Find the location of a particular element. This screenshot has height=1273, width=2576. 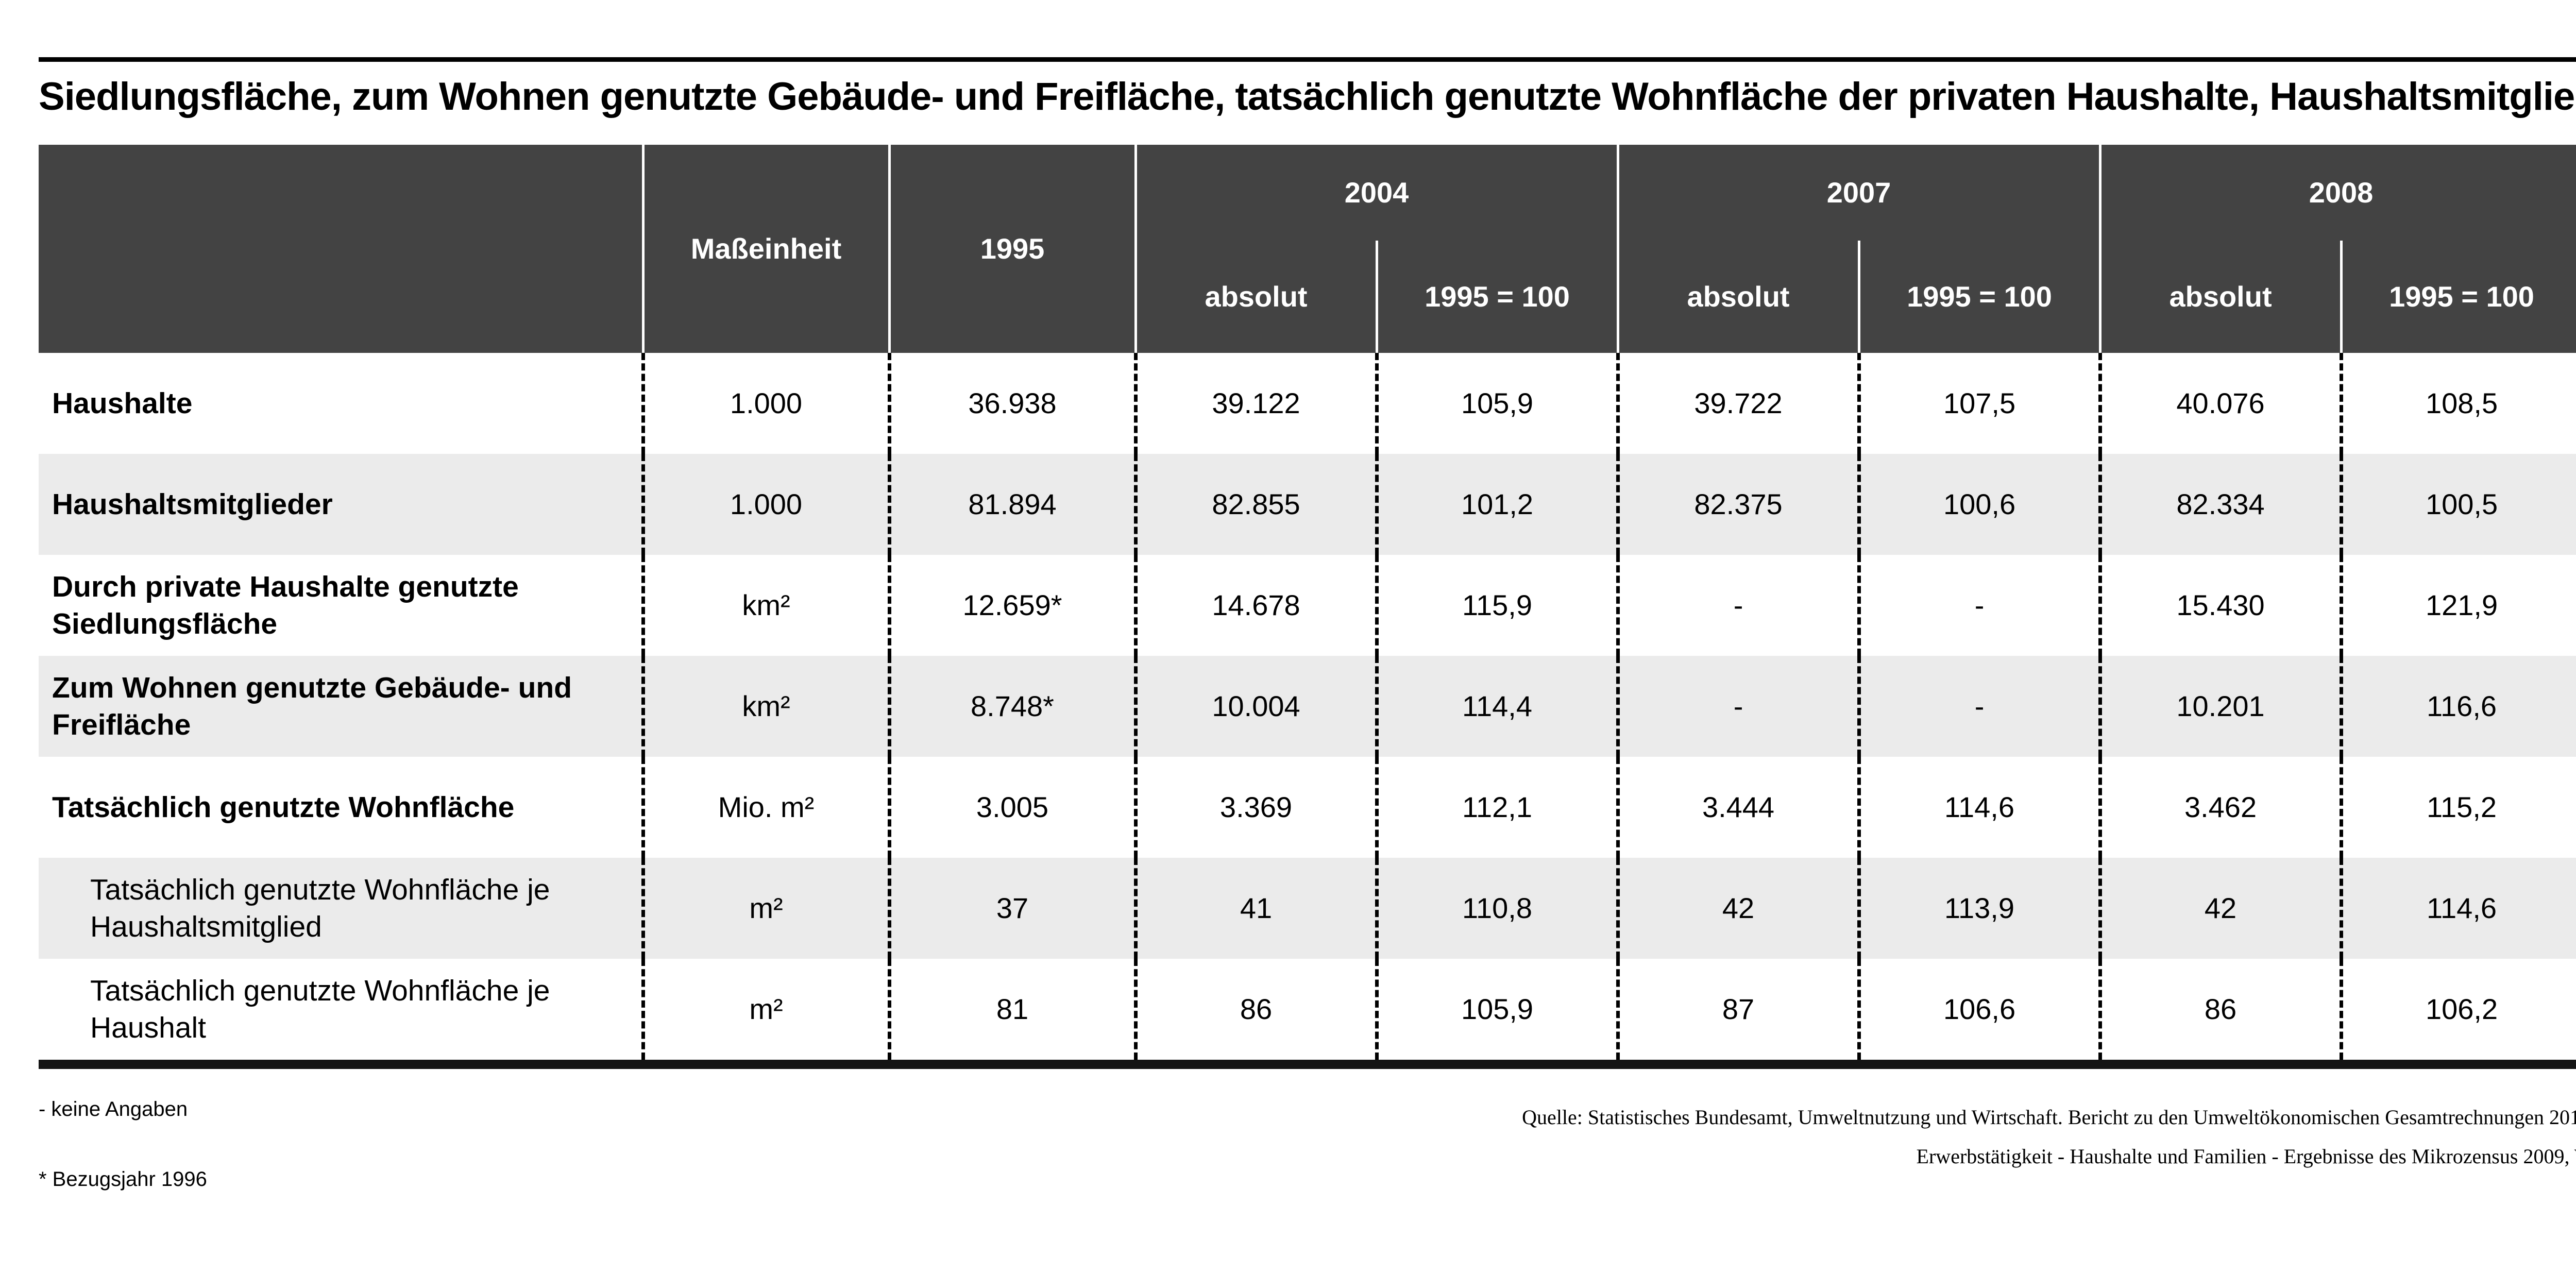

cell-value: 107,5 is located at coordinates (1980, 403).